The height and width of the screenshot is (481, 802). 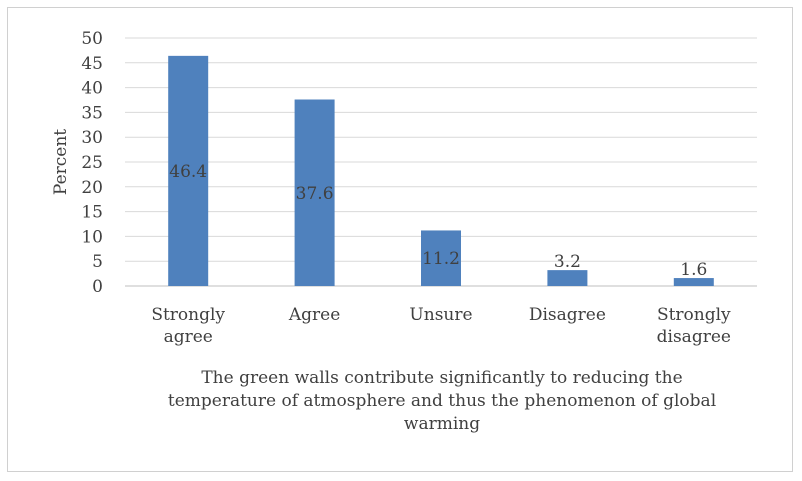 I want to click on data-label: 11.2, so click(x=441, y=259).